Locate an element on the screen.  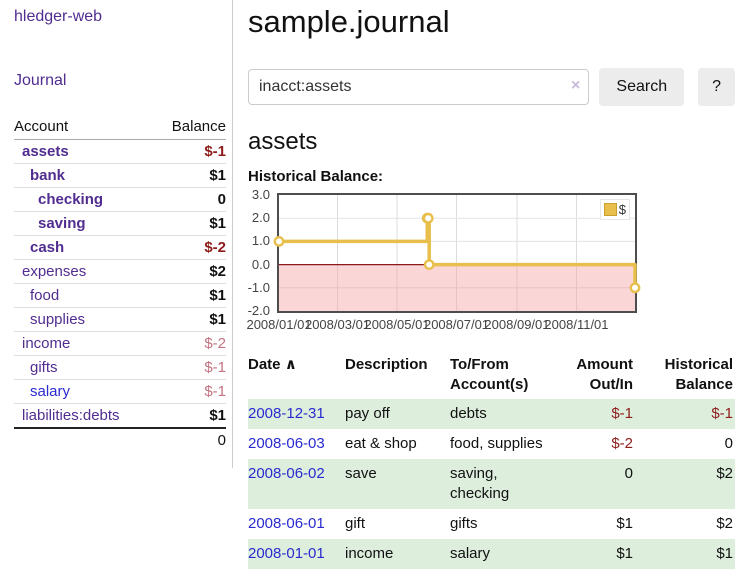
transaction-description: eat & shop is located at coordinates (381, 443).